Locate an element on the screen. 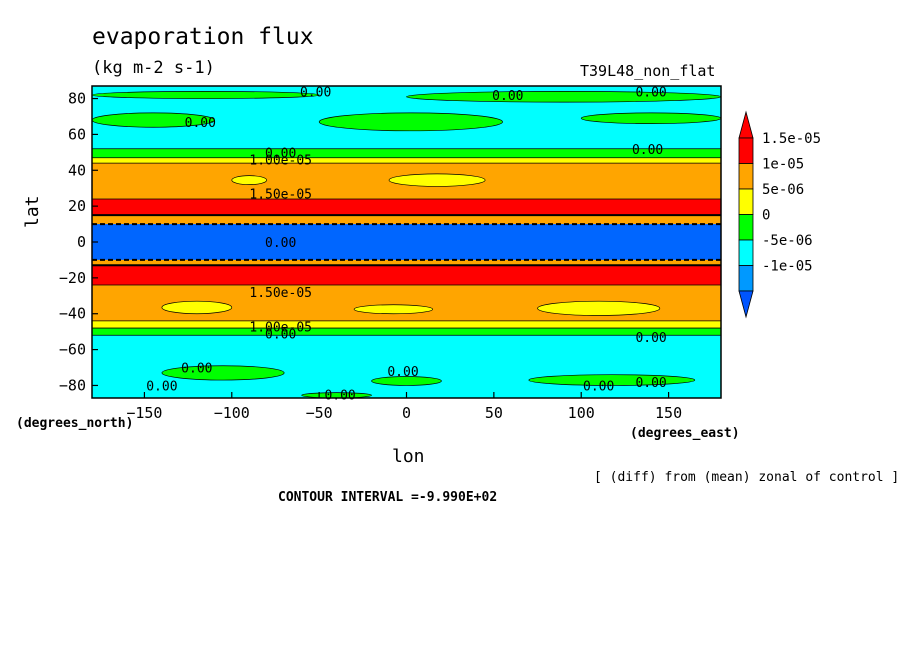  x-tick-label: 50 is located at coordinates (494, 413).